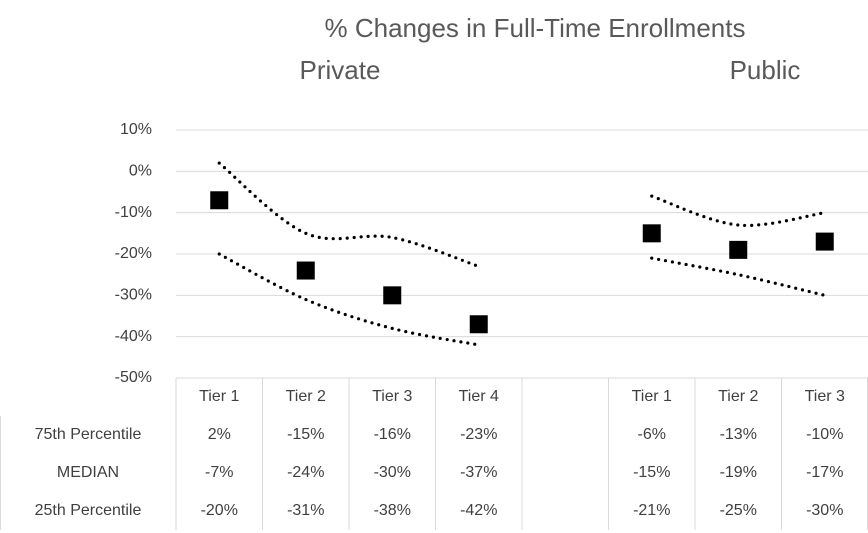 The height and width of the screenshot is (533, 868). Describe the element at coordinates (535, 28) in the screenshot. I see `chart-title: % Changes in Full-Time Enrollments` at that location.